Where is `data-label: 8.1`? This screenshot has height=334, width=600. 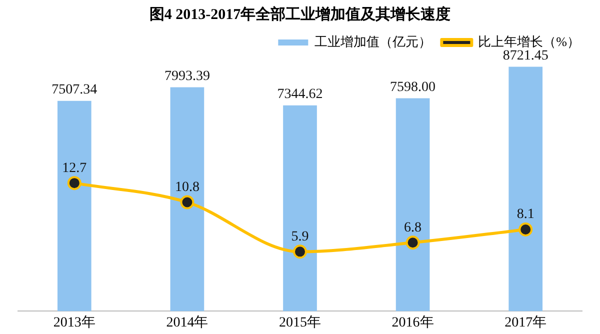 data-label: 8.1 is located at coordinates (525, 214).